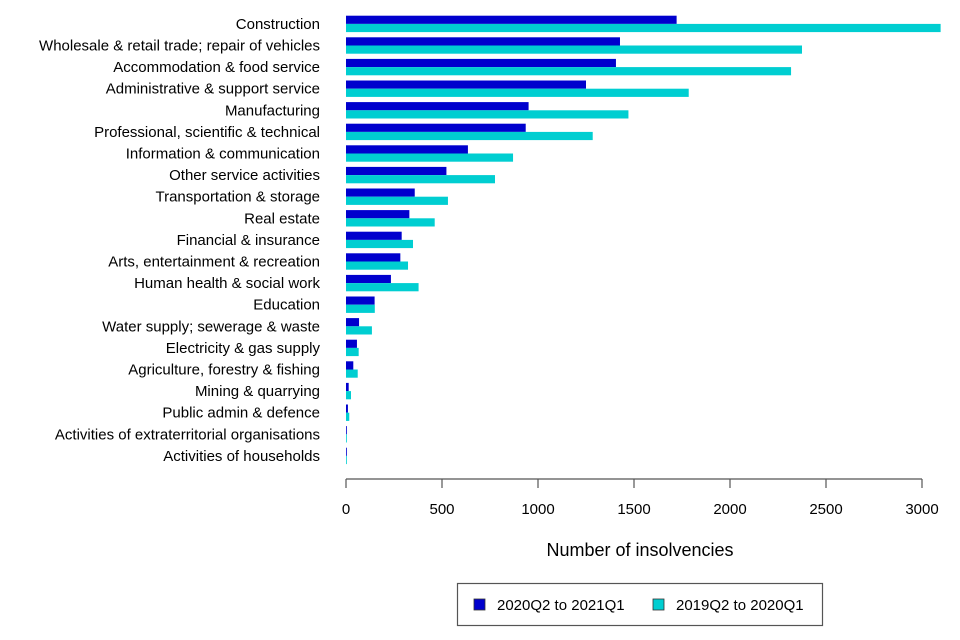  I want to click on category-label: Manufacturing, so click(272, 110).